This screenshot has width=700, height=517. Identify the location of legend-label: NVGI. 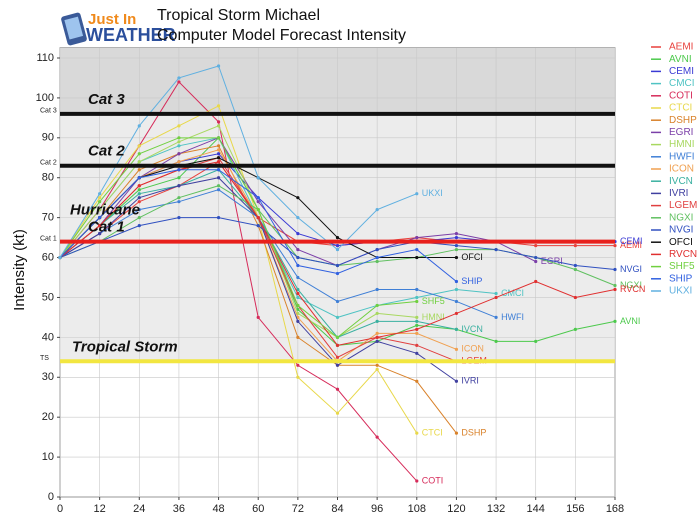
(681, 230).